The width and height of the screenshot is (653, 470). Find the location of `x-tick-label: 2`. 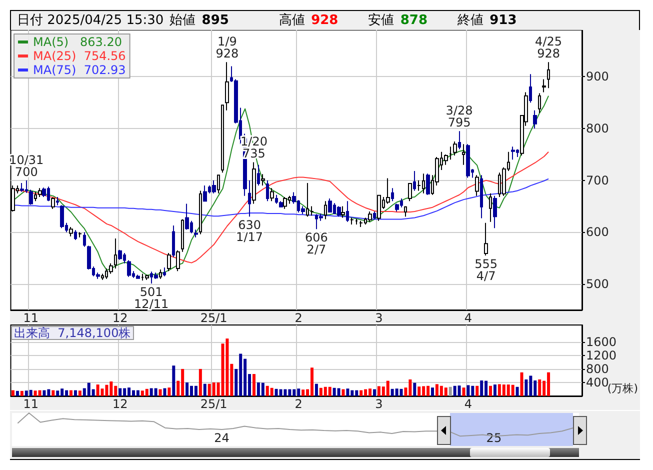

x-tick-label: 2 is located at coordinates (298, 404).